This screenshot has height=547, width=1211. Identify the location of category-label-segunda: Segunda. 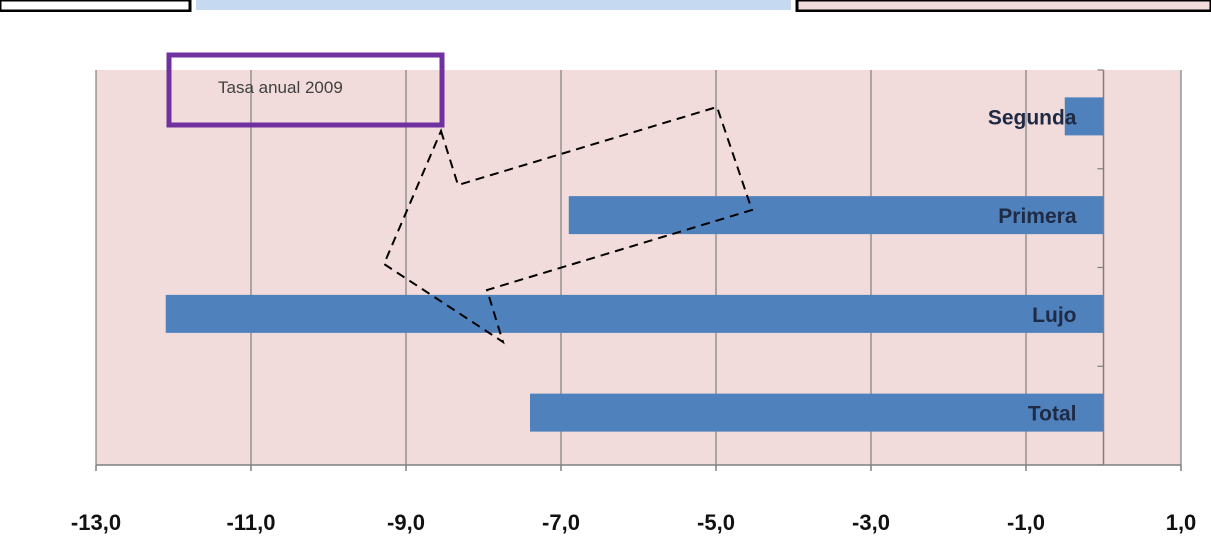
(1032, 117).